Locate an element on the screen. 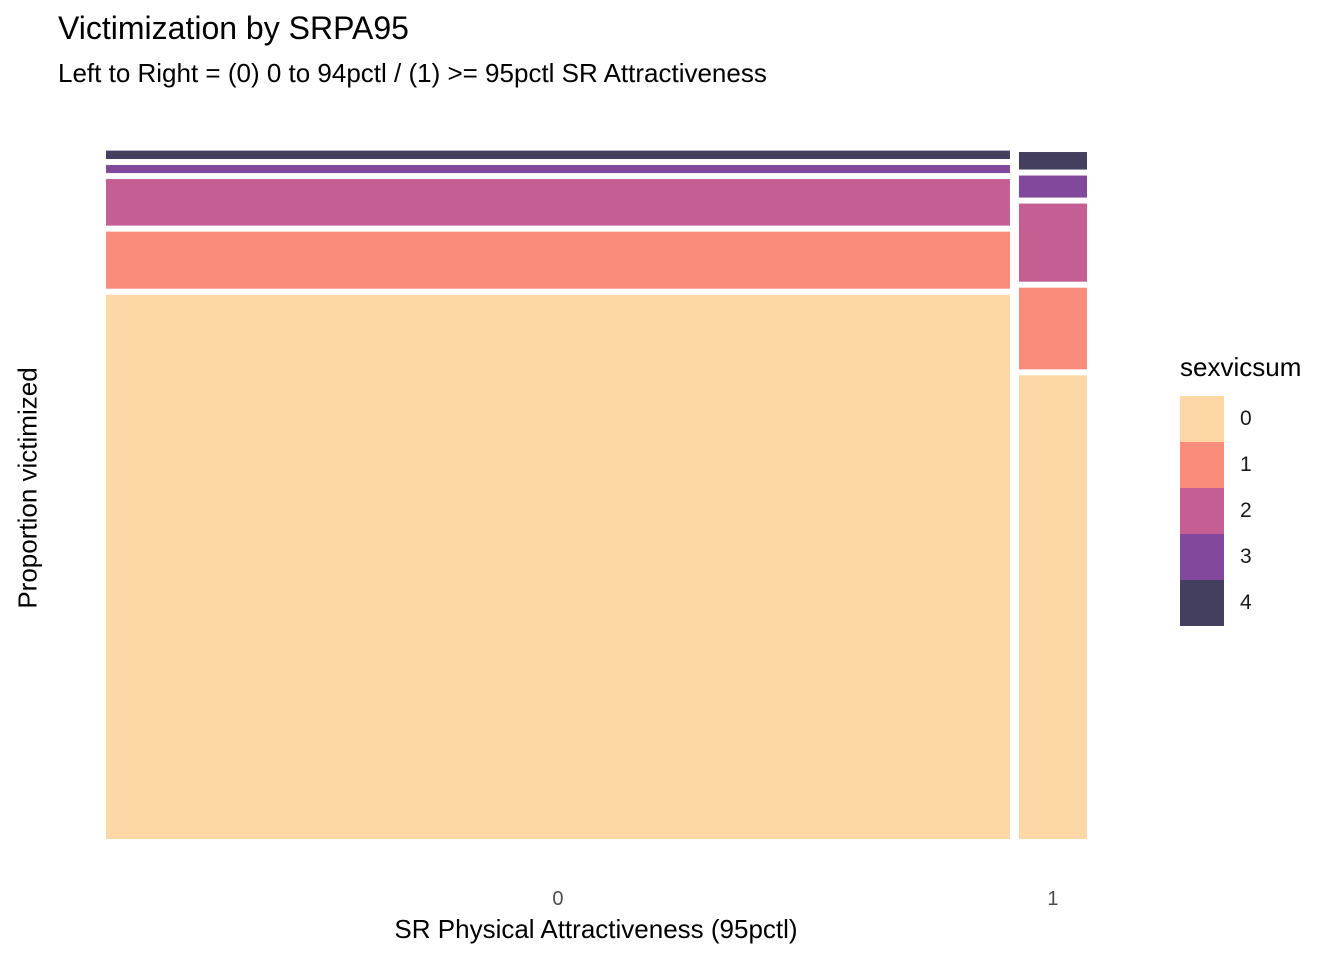 The height and width of the screenshot is (960, 1344). x-tick-label: 0 is located at coordinates (557, 899).